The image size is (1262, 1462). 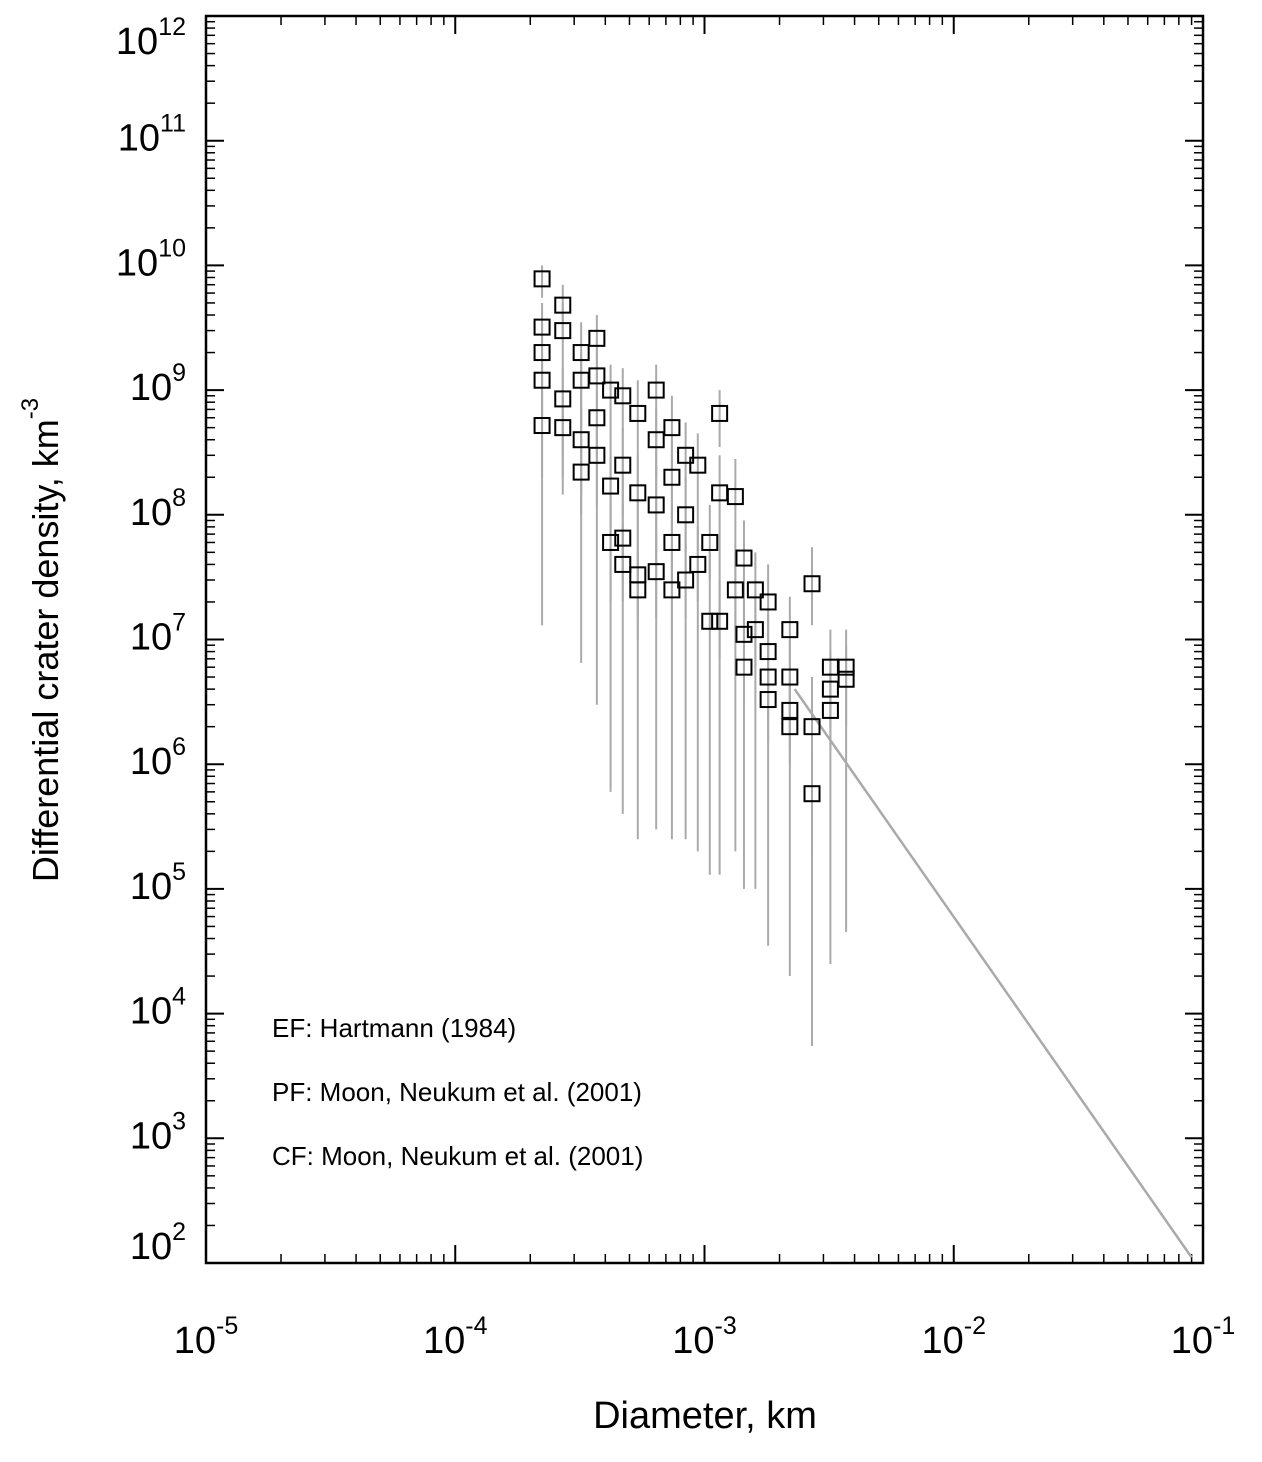 I want to click on y-tick-label-exponent: 12, so click(x=172, y=27).